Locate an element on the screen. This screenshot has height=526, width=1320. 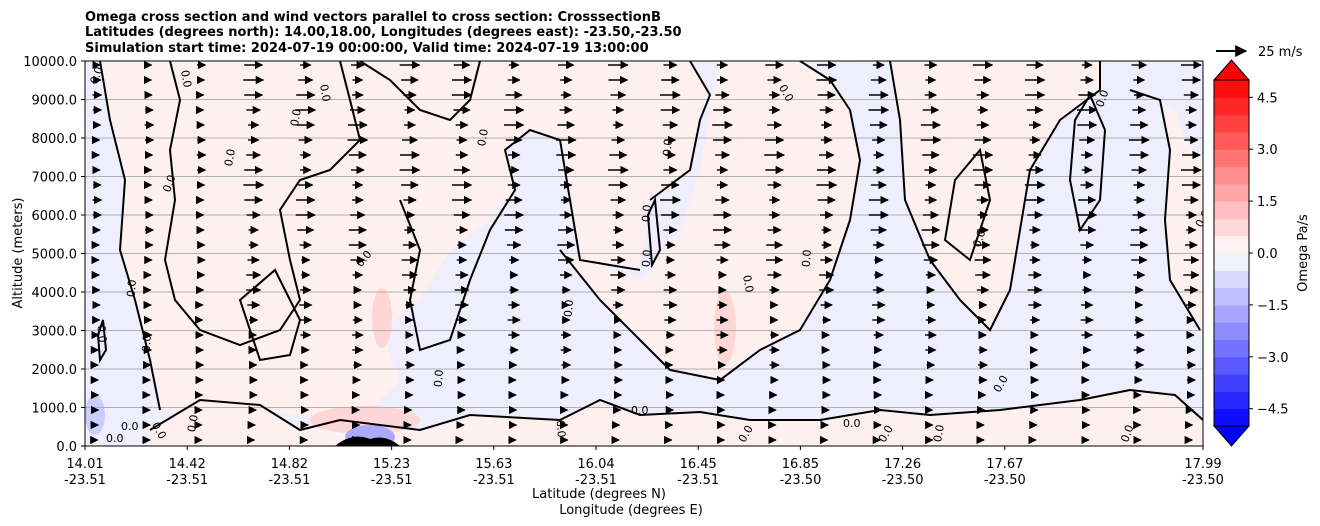
colorbar-tick-label: 0.0 is located at coordinates (1267, 254).